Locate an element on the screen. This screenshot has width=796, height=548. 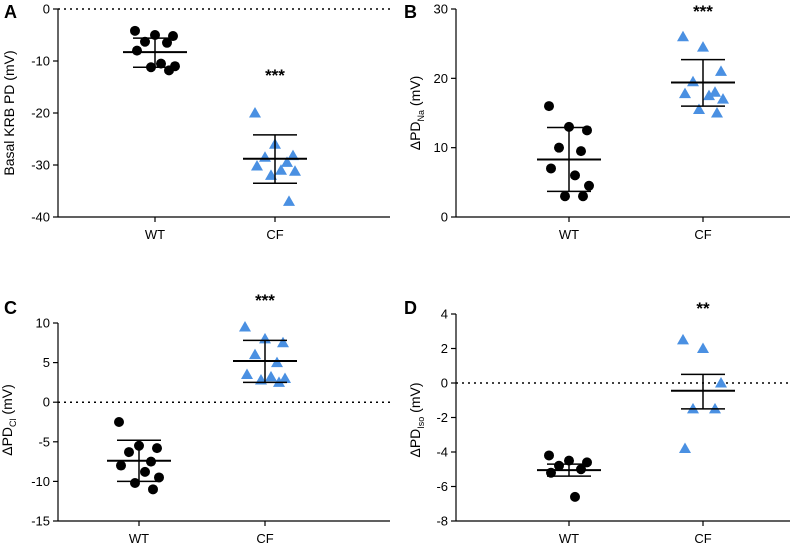
panel-letter: C is located at coordinates (10, 308).